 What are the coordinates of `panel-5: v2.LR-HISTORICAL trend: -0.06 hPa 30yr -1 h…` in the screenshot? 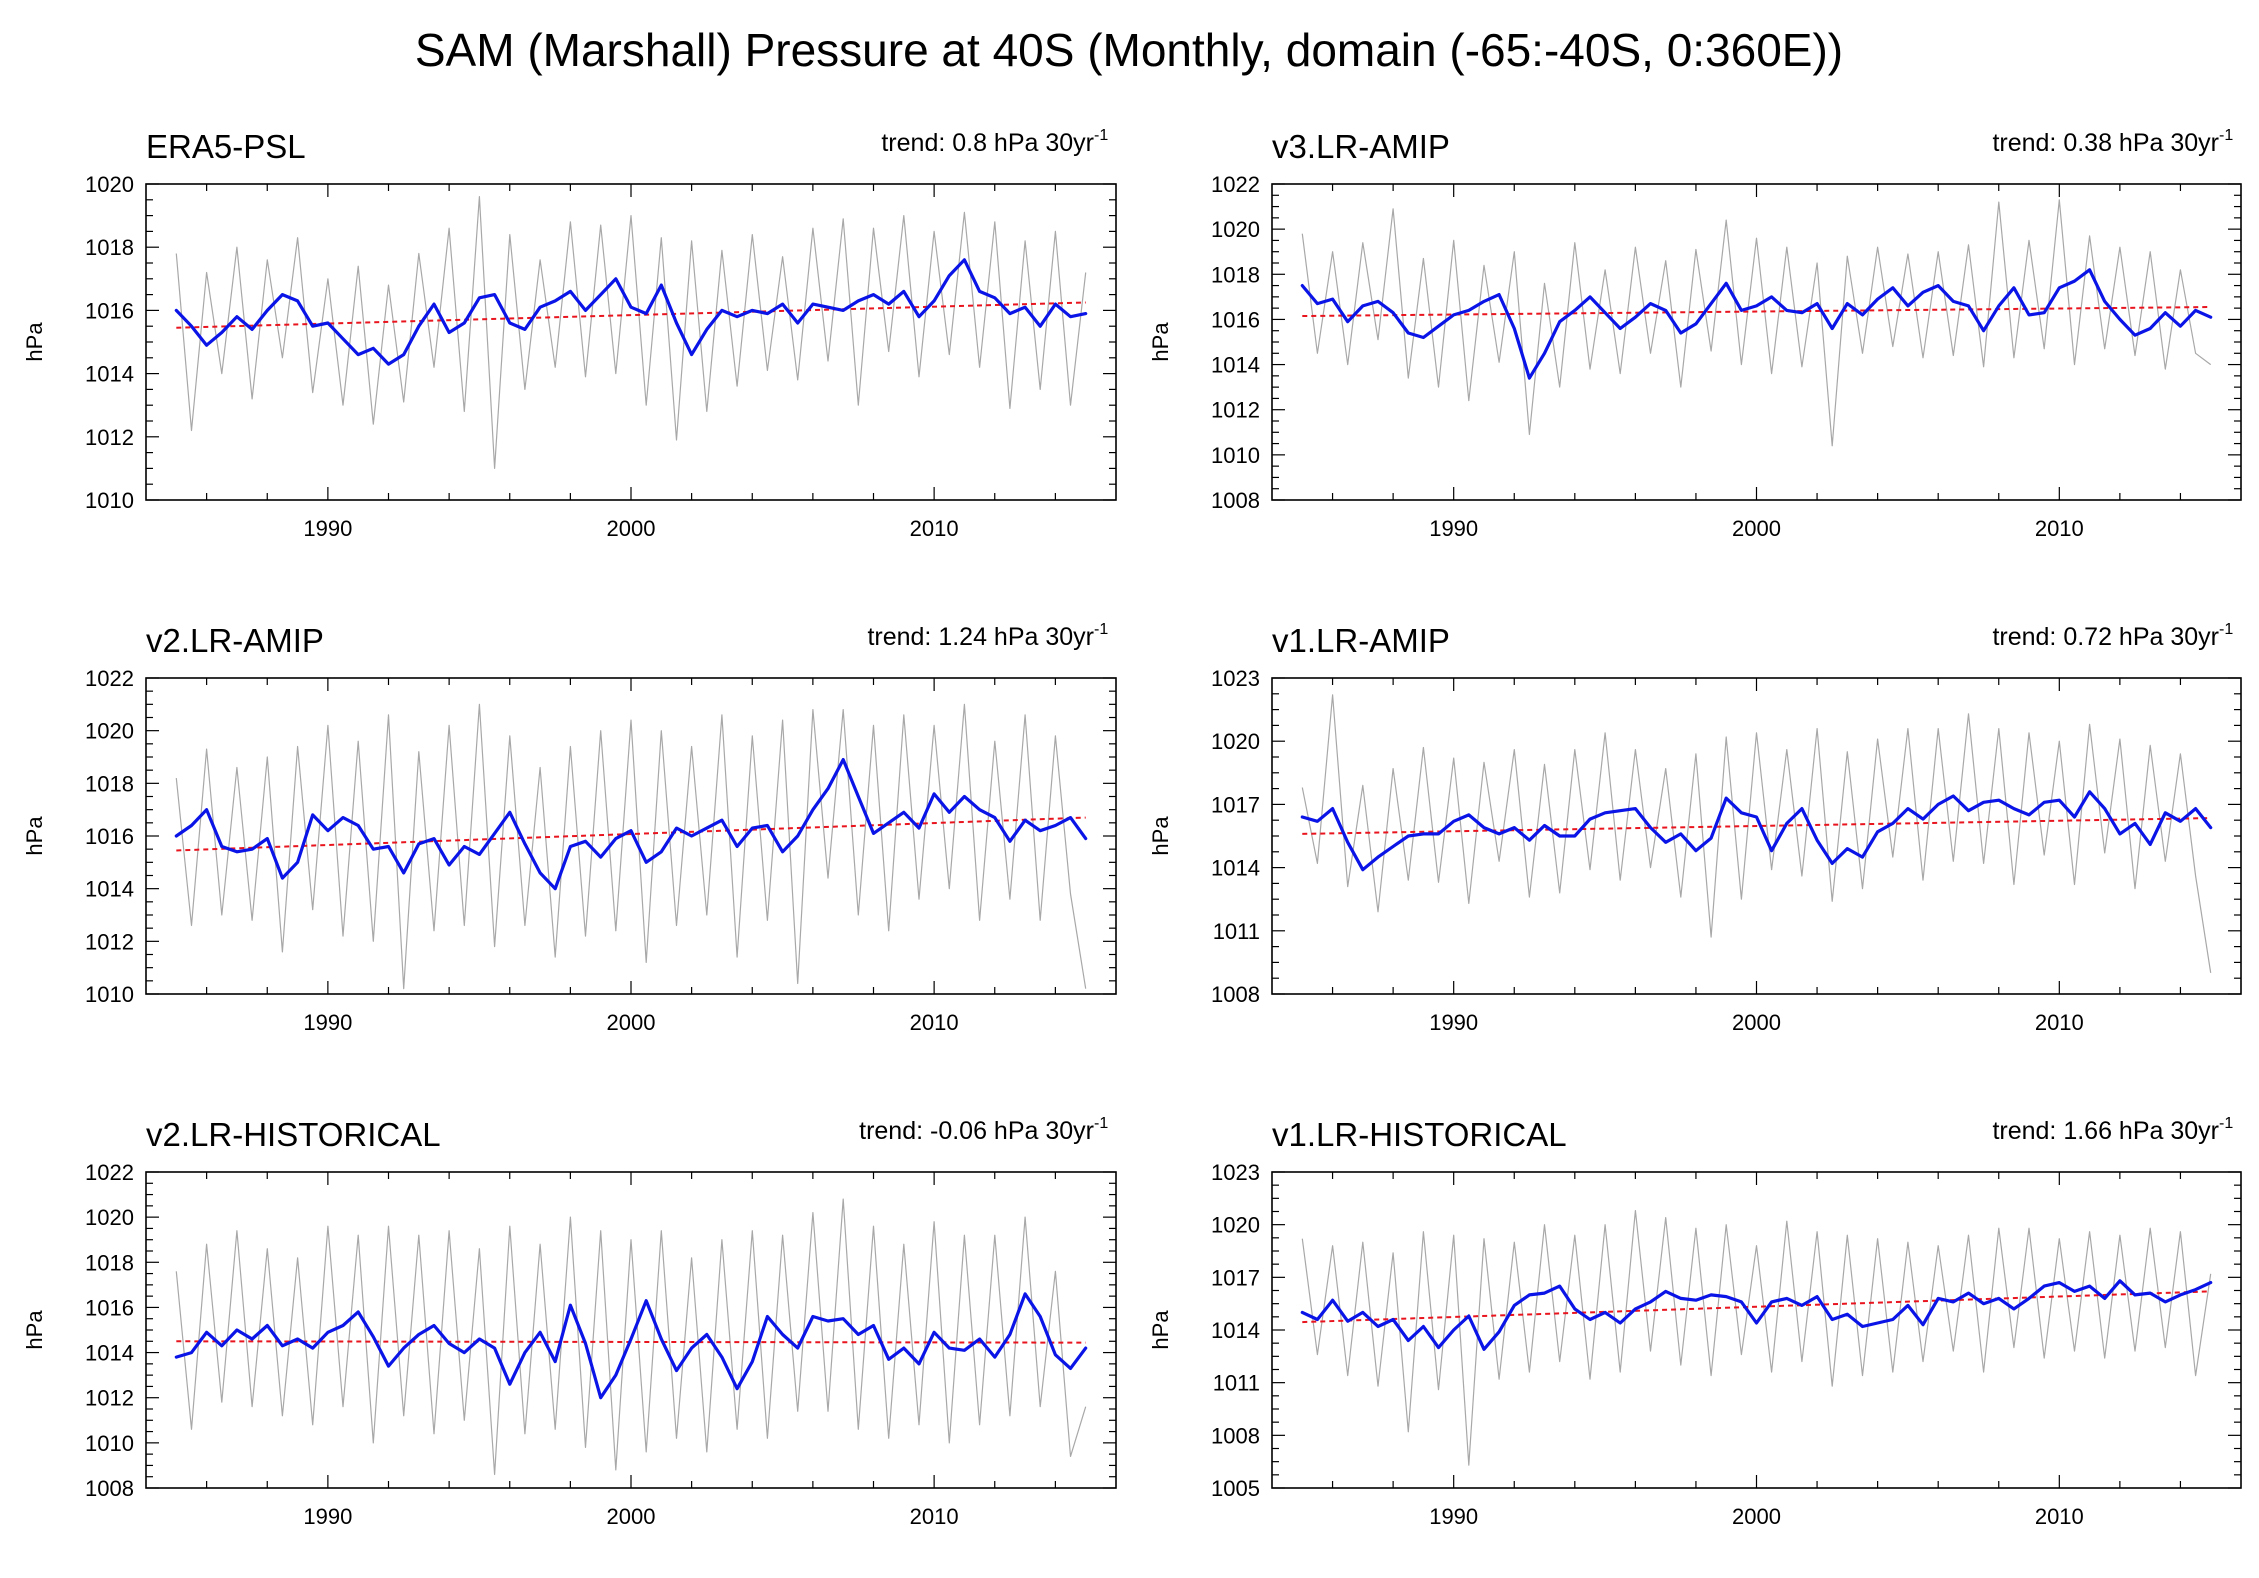 It's located at (569, 1322).